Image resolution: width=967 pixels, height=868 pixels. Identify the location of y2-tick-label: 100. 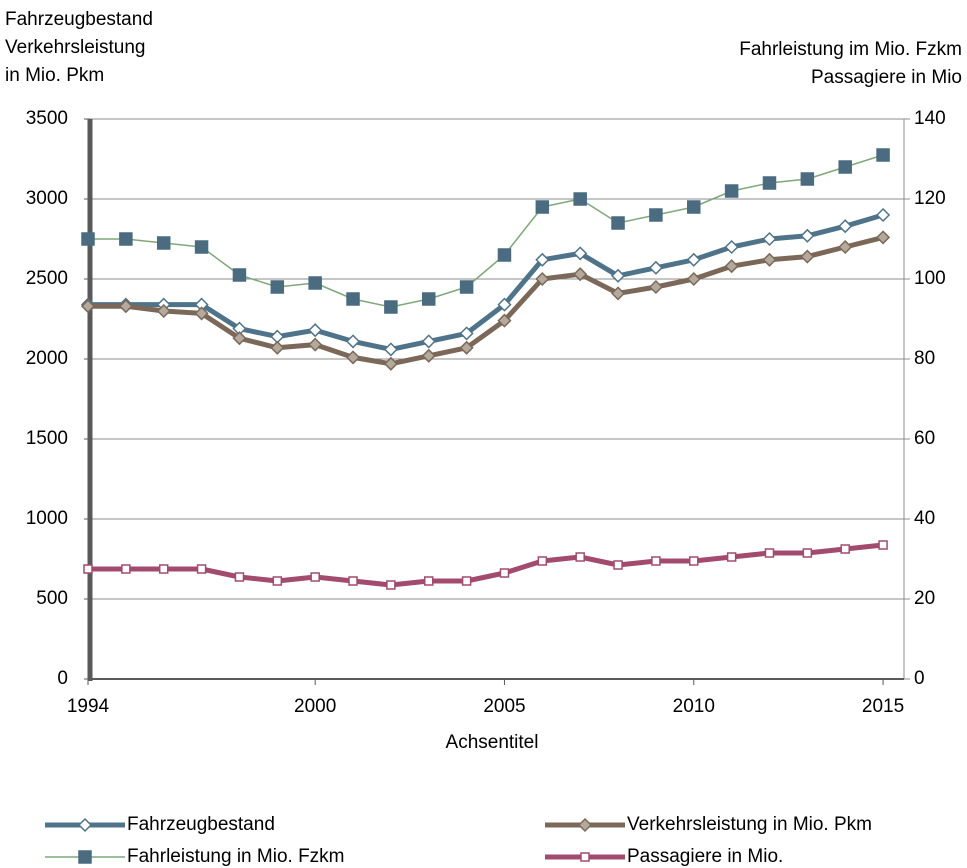
(930, 278).